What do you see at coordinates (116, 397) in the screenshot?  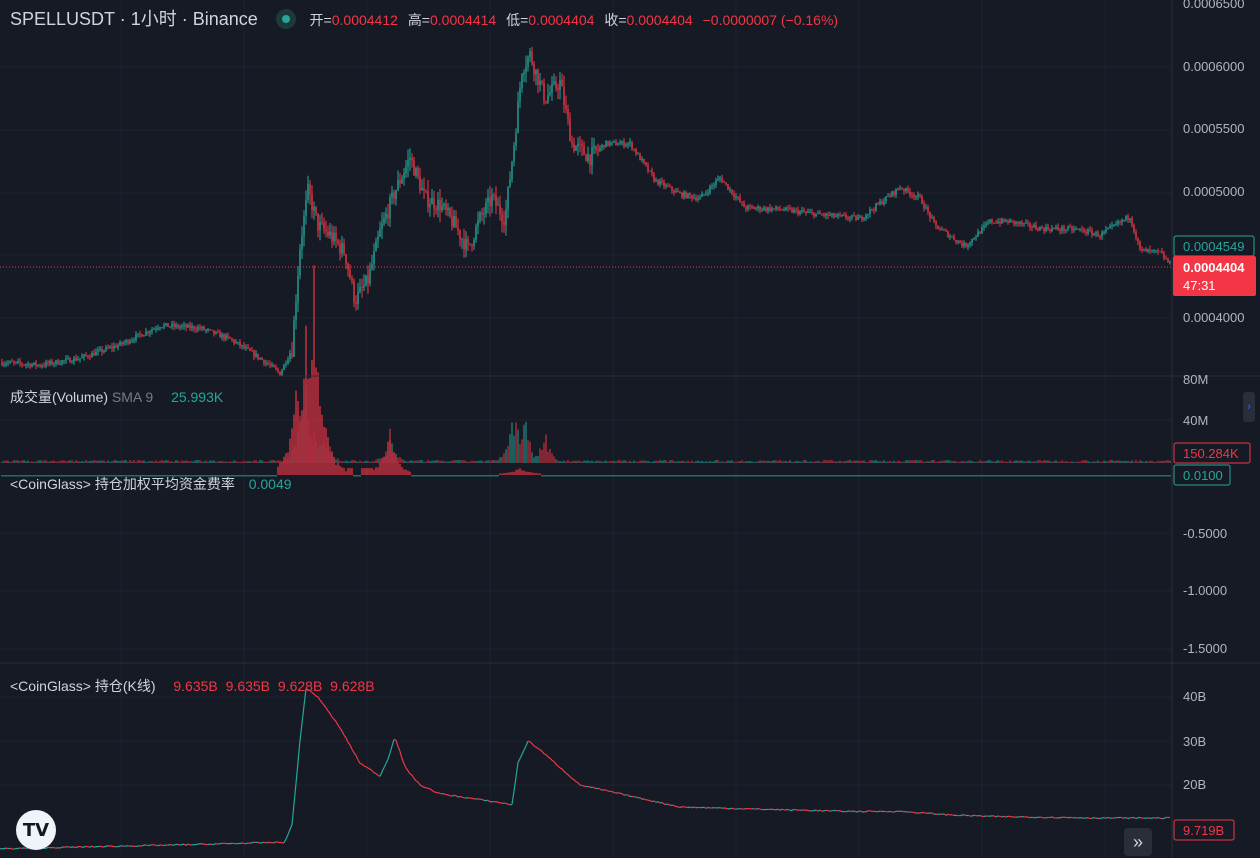 I see `volume-legend: 成交量(Volume) SMA 9 25.993K` at bounding box center [116, 397].